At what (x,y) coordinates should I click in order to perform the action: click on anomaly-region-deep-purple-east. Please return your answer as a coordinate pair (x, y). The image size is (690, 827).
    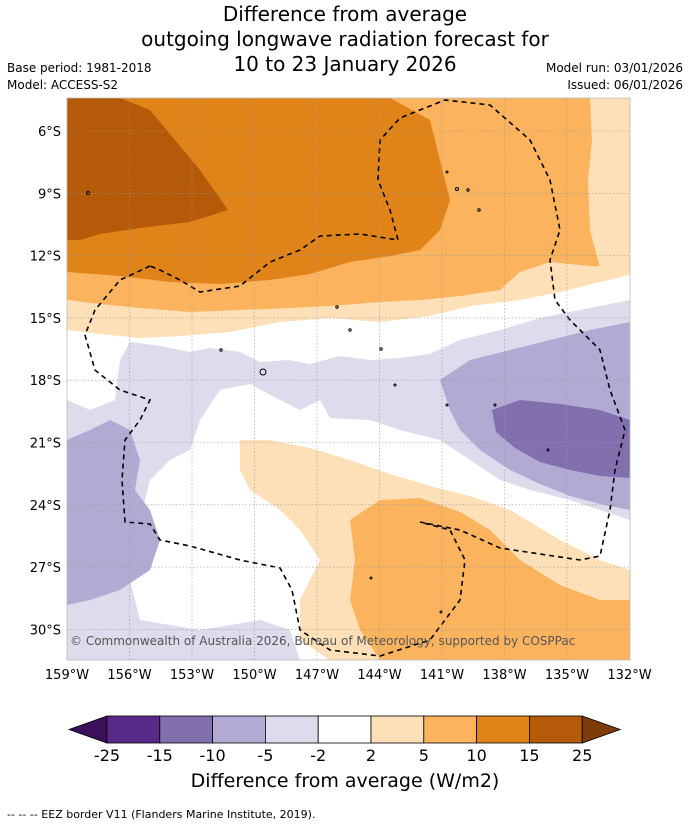
    Looking at the image, I should click on (561, 439).